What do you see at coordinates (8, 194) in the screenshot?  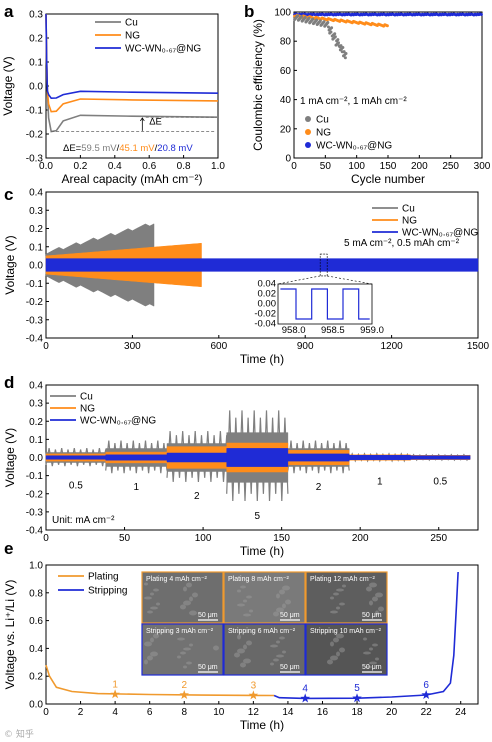 I see `panel-c-label: c` at bounding box center [8, 194].